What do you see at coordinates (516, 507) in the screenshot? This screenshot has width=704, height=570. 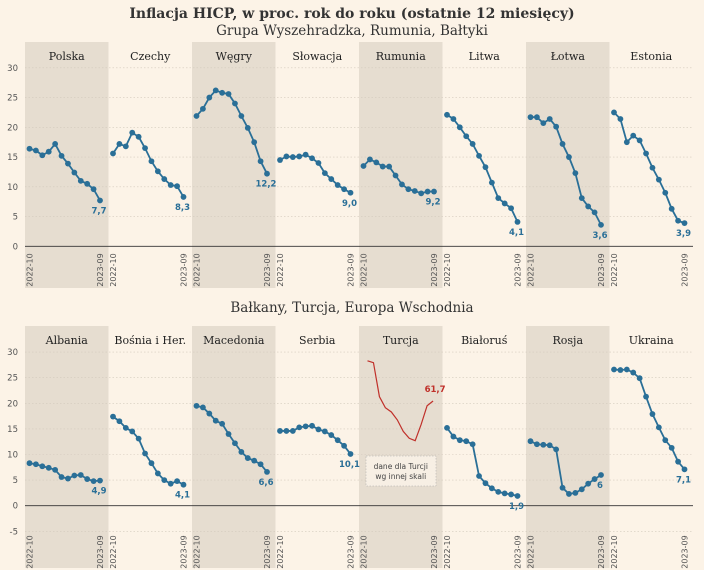 I see `end-value-label: 1,9` at bounding box center [516, 507].